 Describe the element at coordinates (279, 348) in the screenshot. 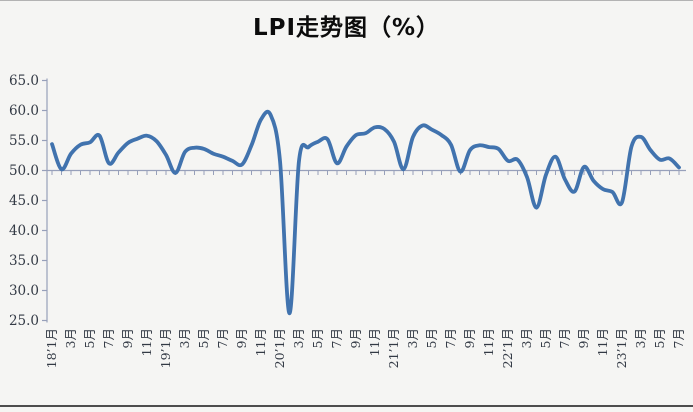

I see `x-tick-label: 20’1月` at that location.